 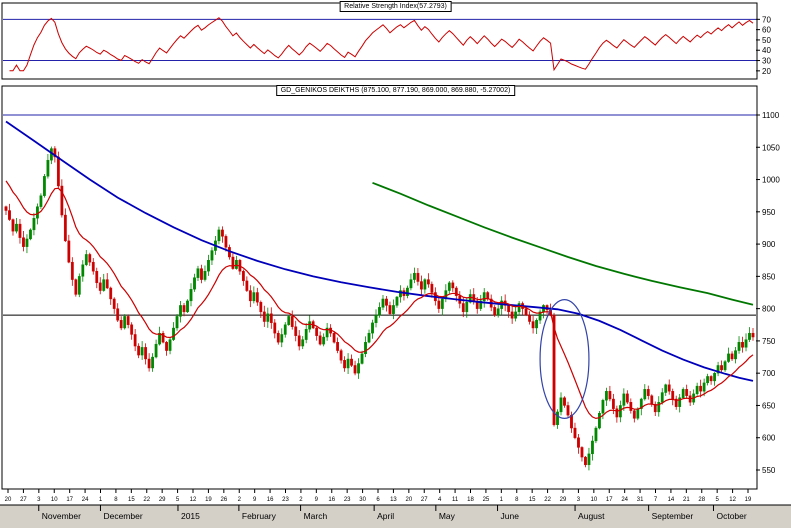 What do you see at coordinates (395, 516) in the screenshot?
I see `month-band` at bounding box center [395, 516].